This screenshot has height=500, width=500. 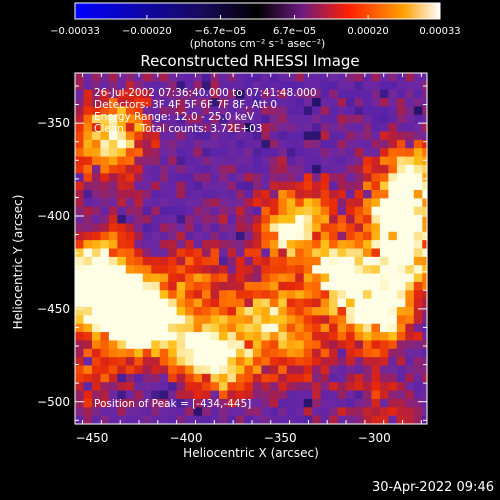 I want to click on colorbar, so click(x=257, y=11).